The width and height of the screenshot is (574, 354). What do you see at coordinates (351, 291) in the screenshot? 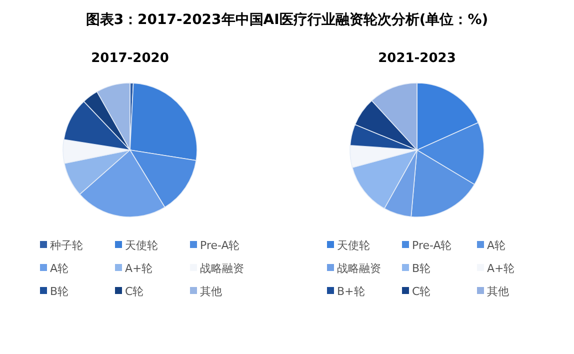
I see `legend-label: B+轮` at bounding box center [351, 291].